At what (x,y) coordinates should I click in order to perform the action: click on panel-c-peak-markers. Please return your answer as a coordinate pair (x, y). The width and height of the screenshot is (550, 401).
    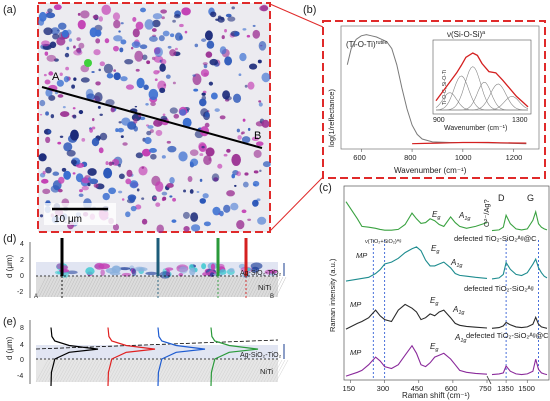
    Looking at the image, I should click on (455, 310).